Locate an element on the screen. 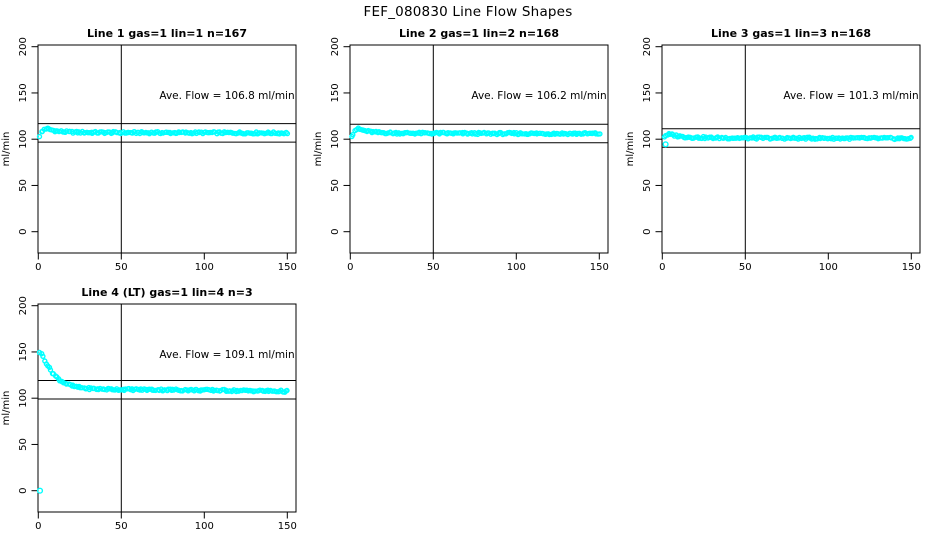  ave-flow-annotation: Ave. Flow = 106.8 ml/min is located at coordinates (226, 96).